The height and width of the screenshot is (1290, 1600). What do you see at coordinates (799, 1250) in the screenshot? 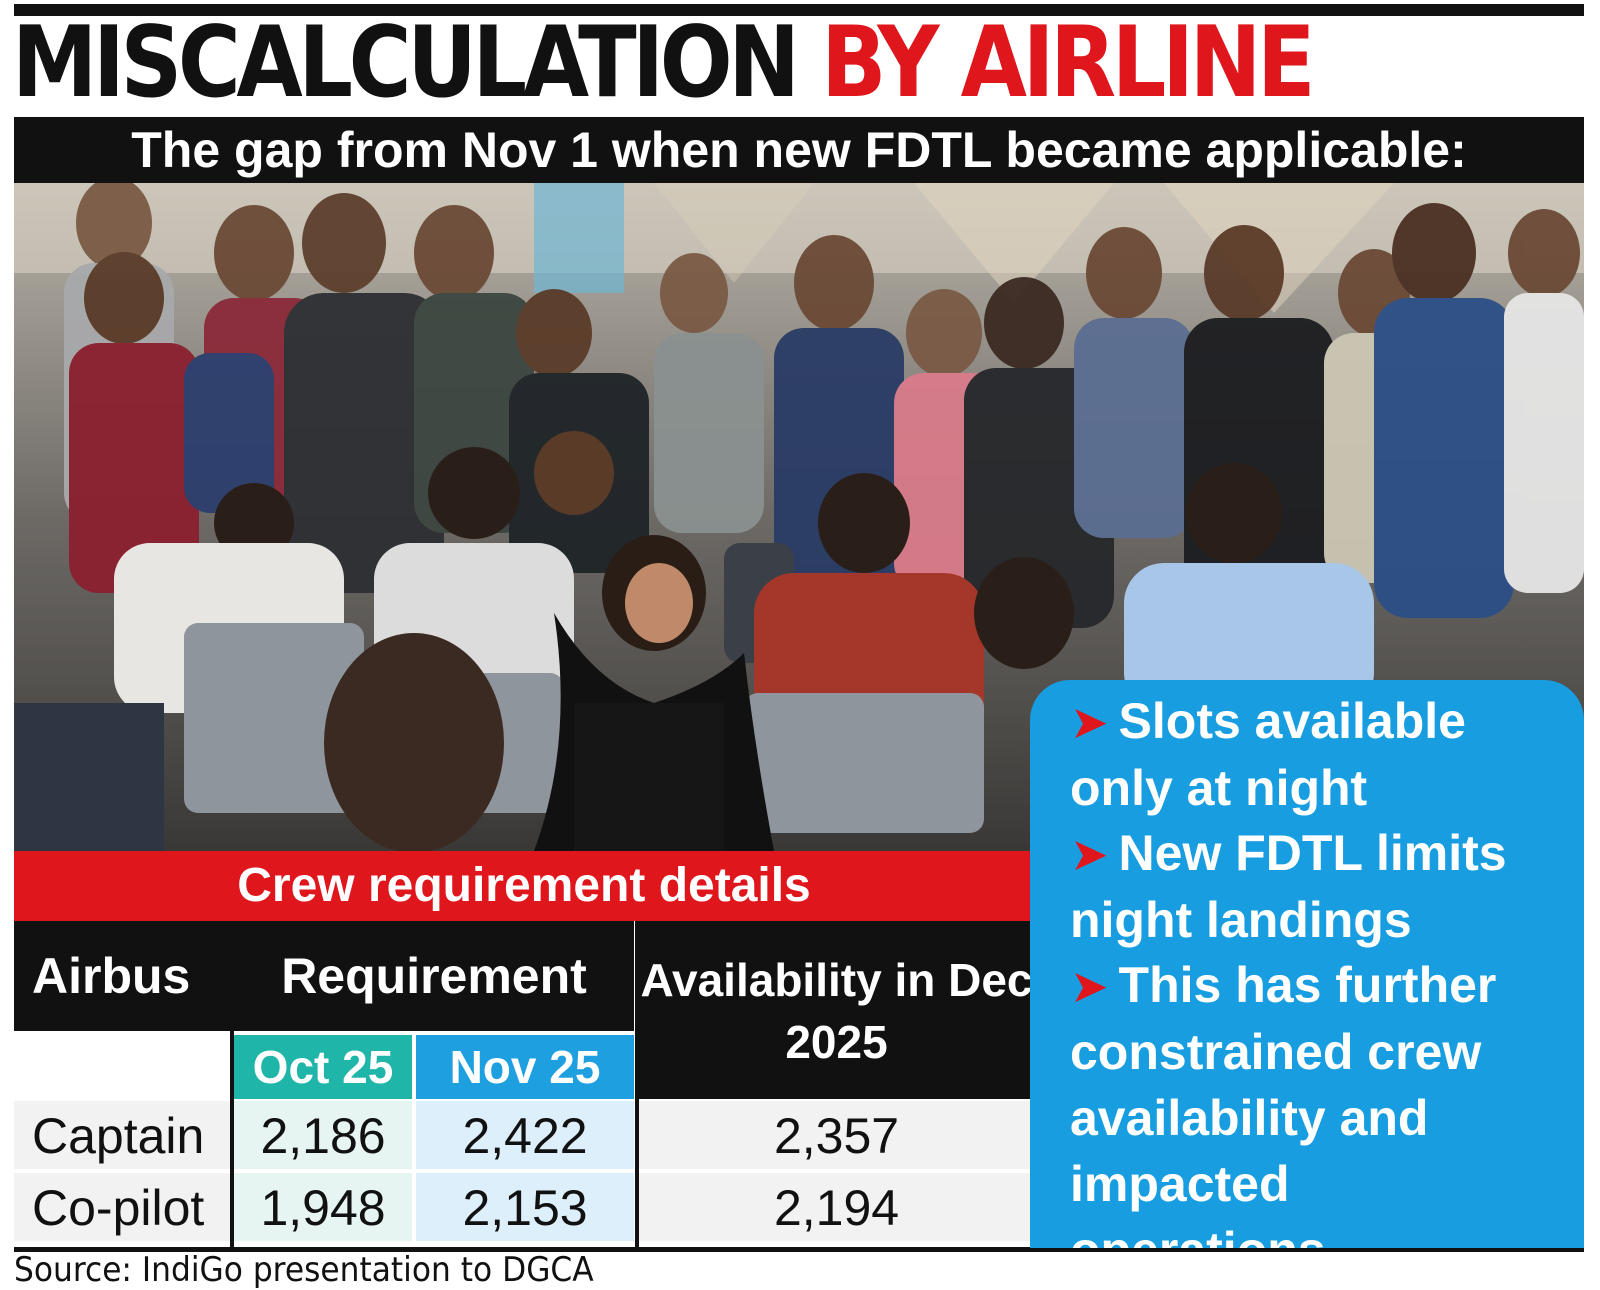
I see `bottom-rule` at bounding box center [799, 1250].